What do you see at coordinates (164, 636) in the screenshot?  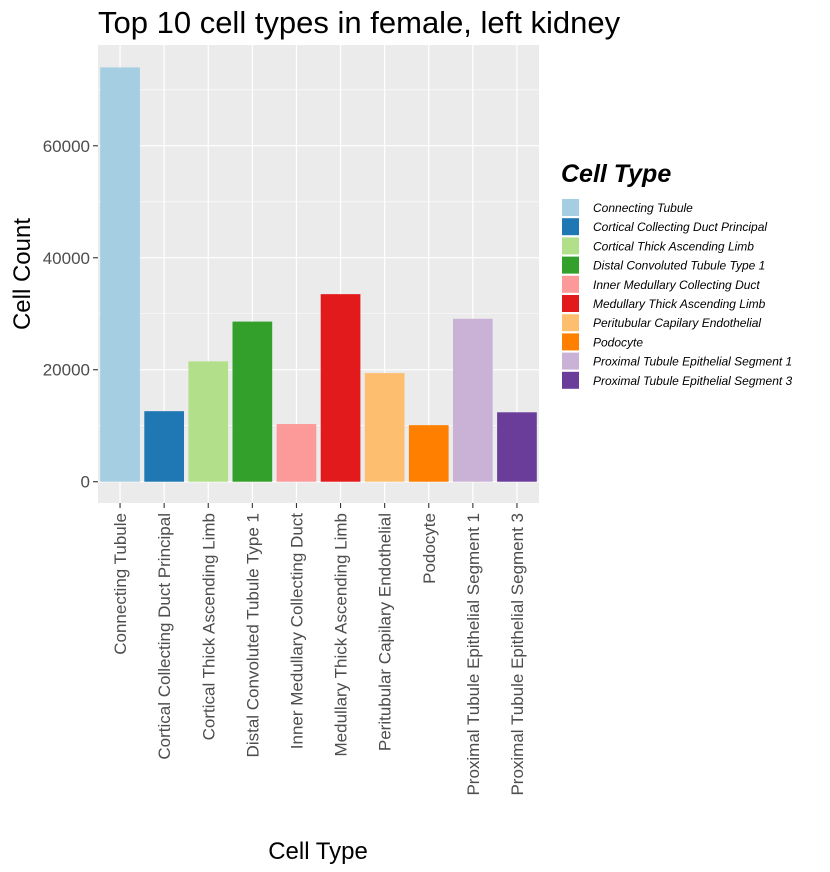 I see `x-tick-label: Cortical Collecting Duct Principal` at bounding box center [164, 636].